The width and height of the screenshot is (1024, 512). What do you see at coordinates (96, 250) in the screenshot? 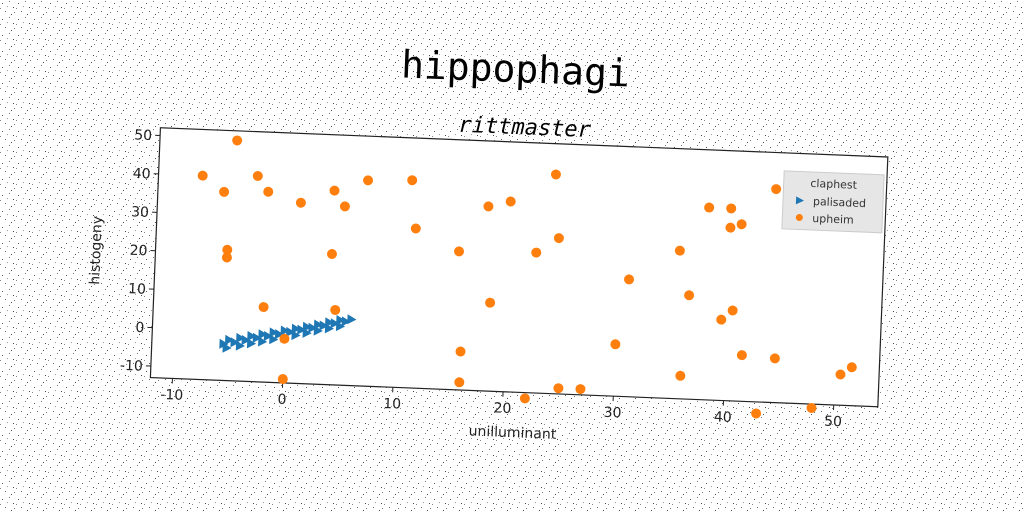
I see `y-axis-label: histogeny` at bounding box center [96, 250].